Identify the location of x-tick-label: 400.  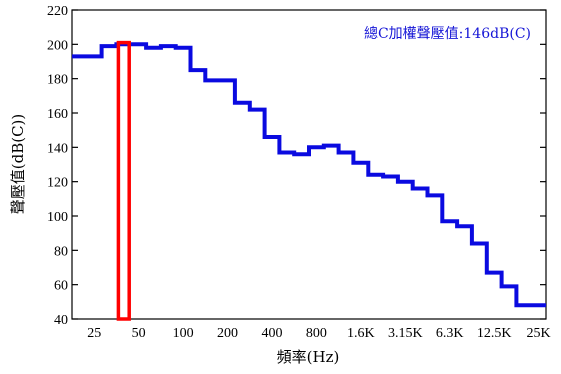
(271, 333).